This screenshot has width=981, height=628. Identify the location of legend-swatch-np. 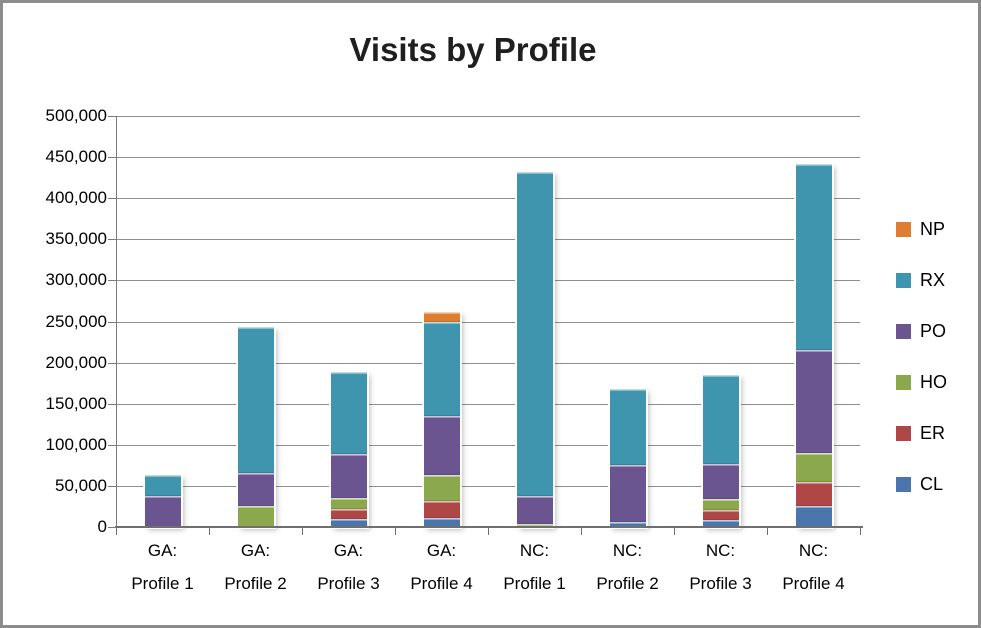
(903, 229).